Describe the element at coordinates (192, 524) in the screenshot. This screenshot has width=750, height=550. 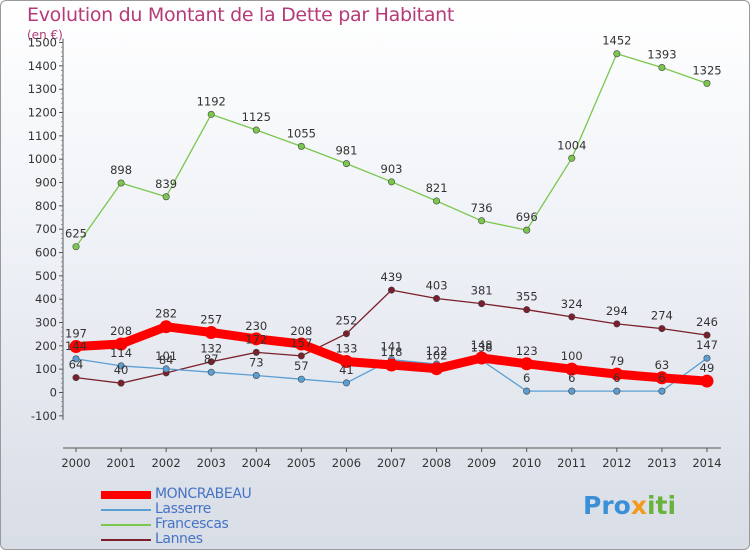
I see `legend-label: Francescas` at that location.